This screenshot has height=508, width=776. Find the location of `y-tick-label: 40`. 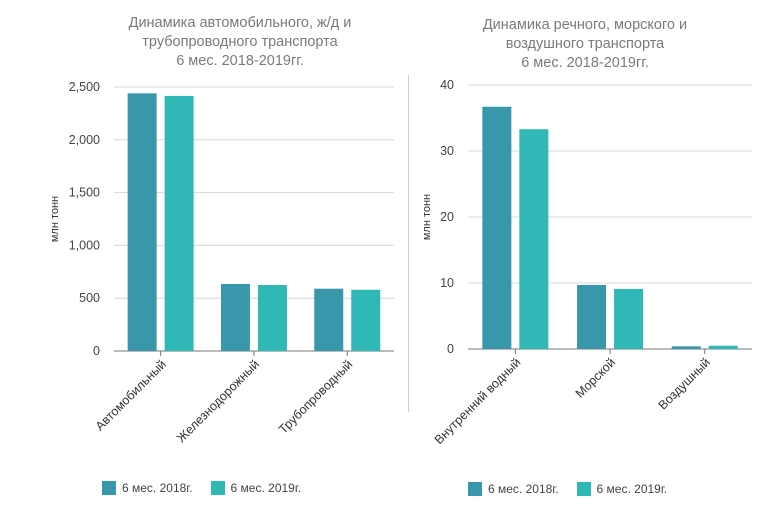

y-tick-label: 40 is located at coordinates (447, 85).